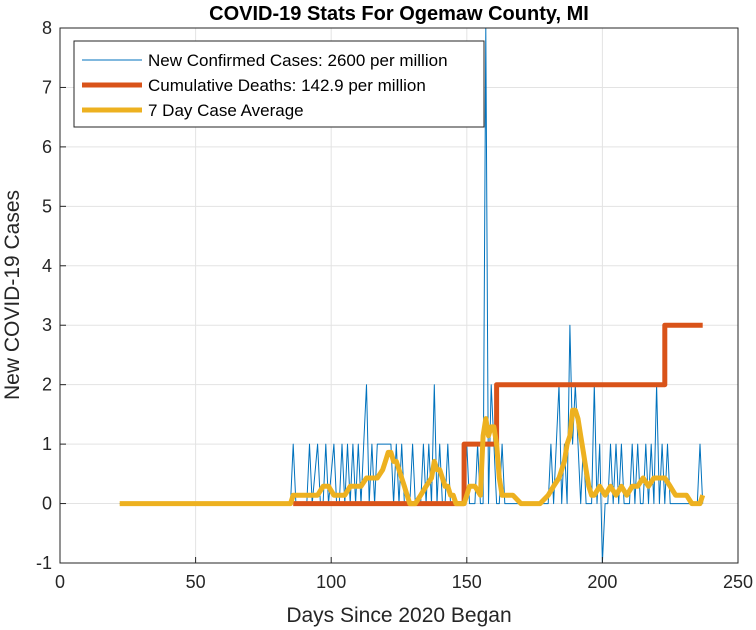 The width and height of the screenshot is (756, 630). Describe the element at coordinates (47, 87) in the screenshot. I see `y-tick-label: 7` at that location.